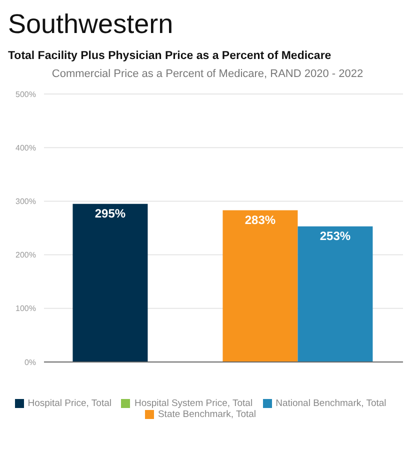  Describe the element at coordinates (170, 56) in the screenshot. I see `chart-title: Total Facility Plus Physician Price as a Percent of Medicare` at that location.